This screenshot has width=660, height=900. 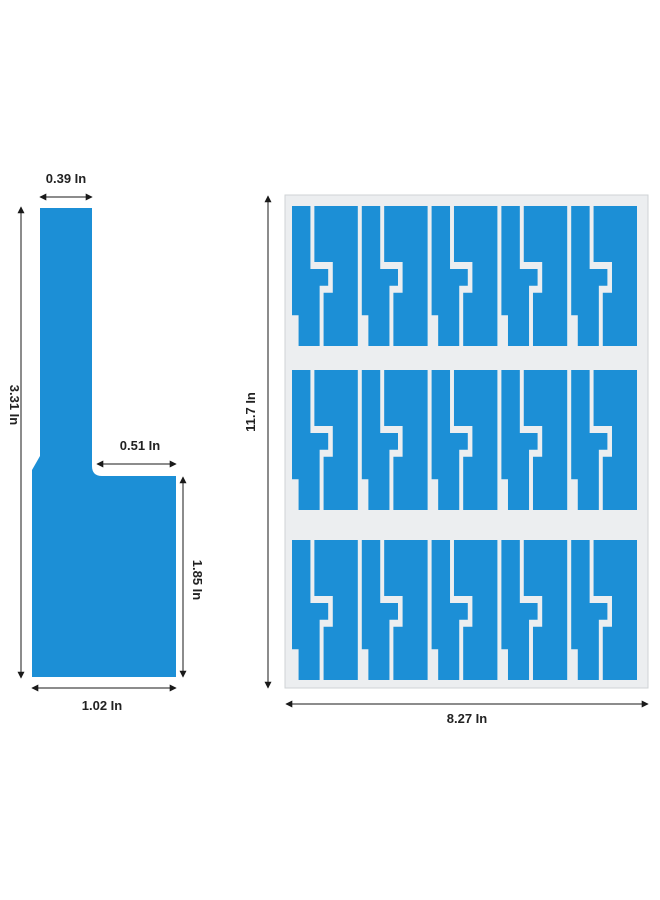 What do you see at coordinates (102, 705) in the screenshot?
I see `dim-body-width-label: 1.02 In` at bounding box center [102, 705].